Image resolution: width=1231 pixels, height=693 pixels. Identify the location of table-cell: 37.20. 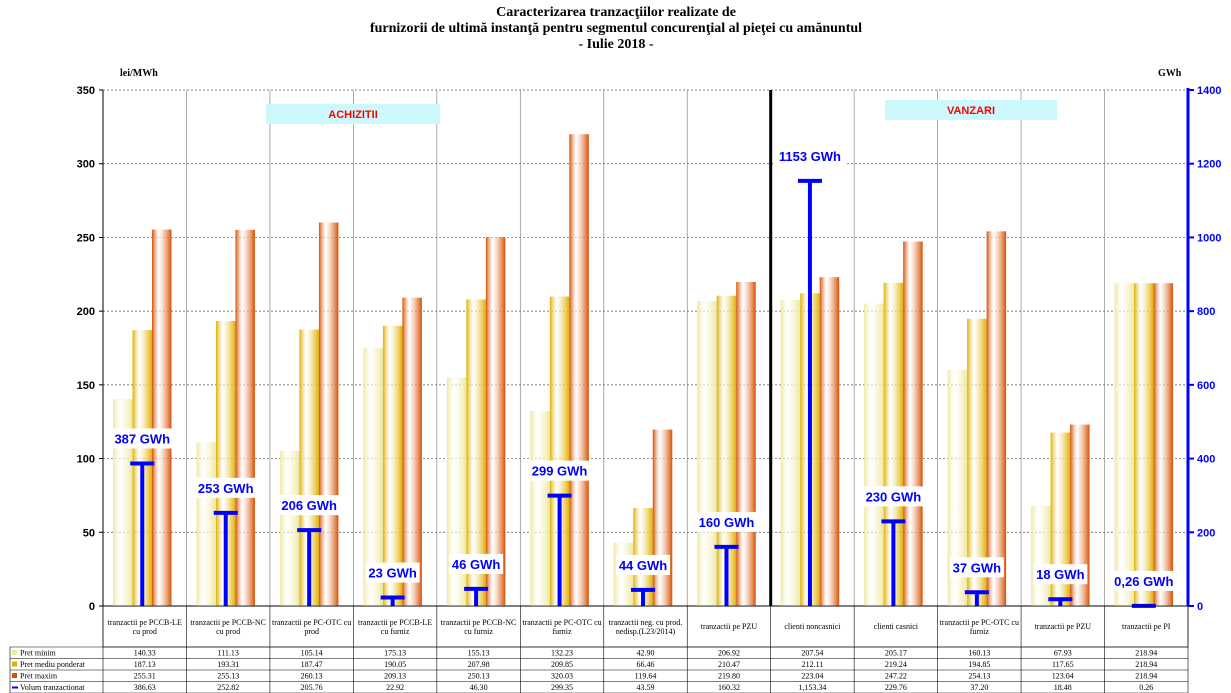
(979, 687).